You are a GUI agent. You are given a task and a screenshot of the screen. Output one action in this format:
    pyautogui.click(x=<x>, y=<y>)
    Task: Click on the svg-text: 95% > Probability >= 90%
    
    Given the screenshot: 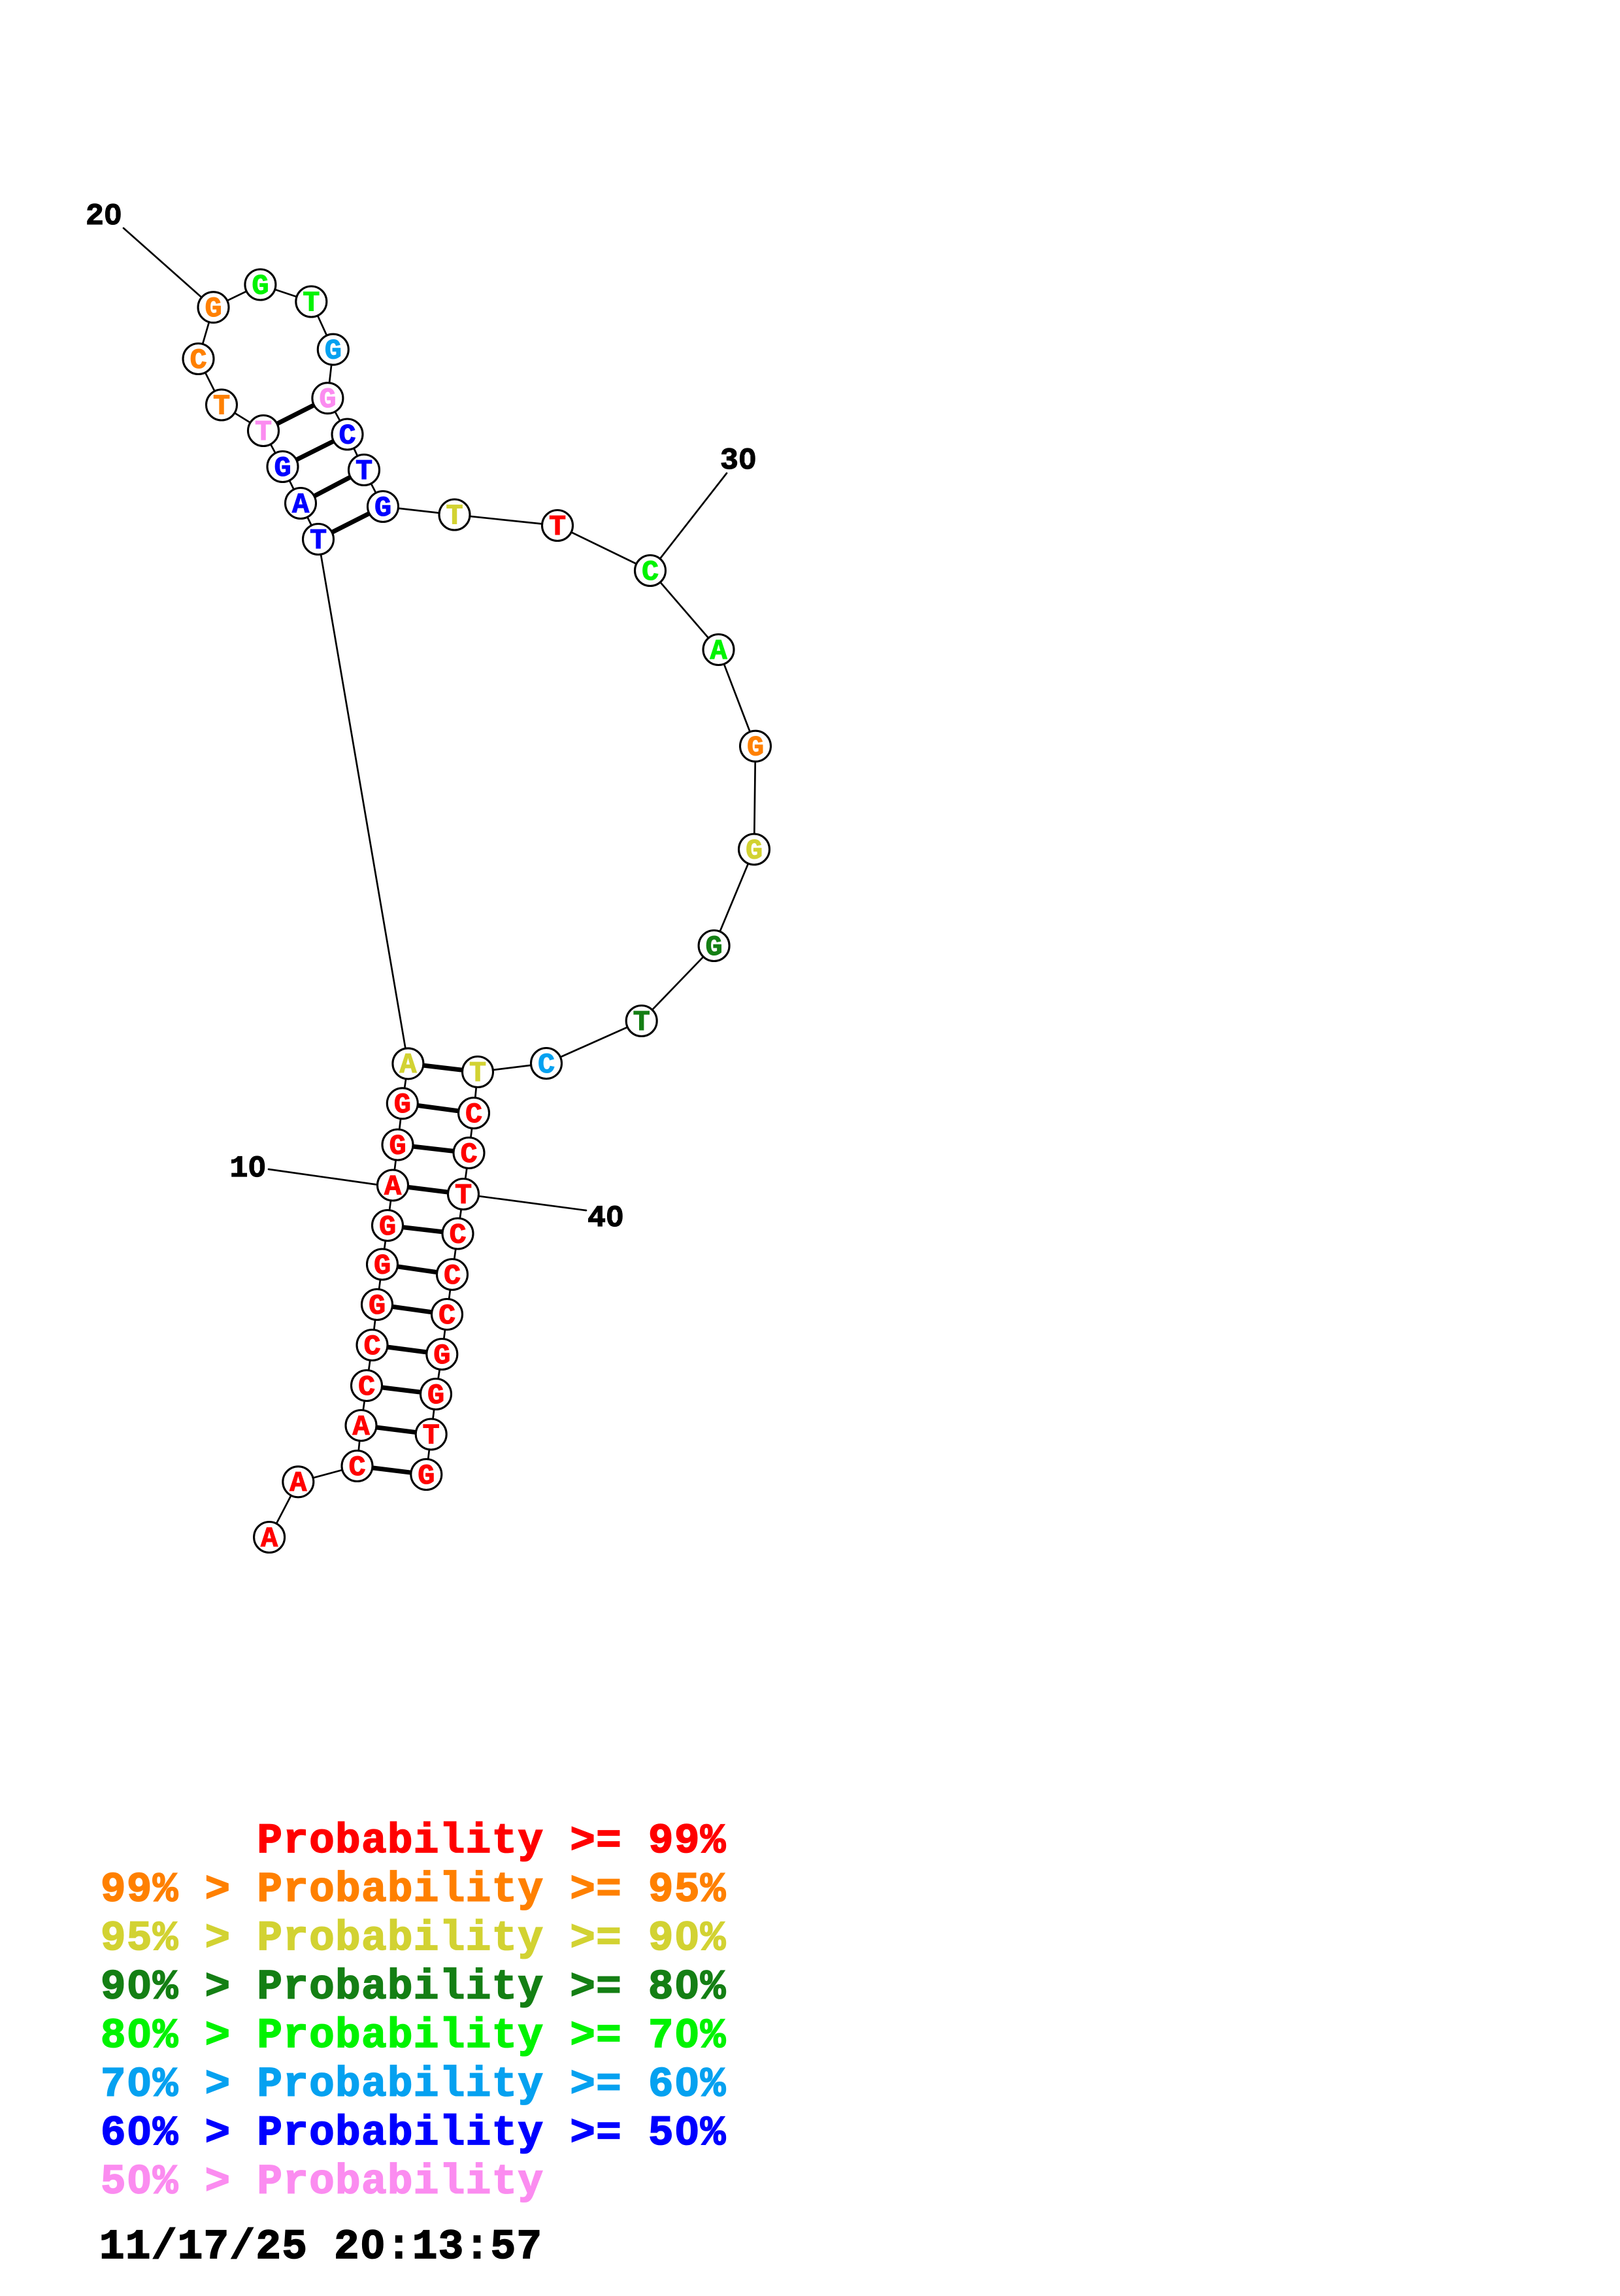 What is the action you would take?
    pyautogui.click(x=414, y=1939)
    